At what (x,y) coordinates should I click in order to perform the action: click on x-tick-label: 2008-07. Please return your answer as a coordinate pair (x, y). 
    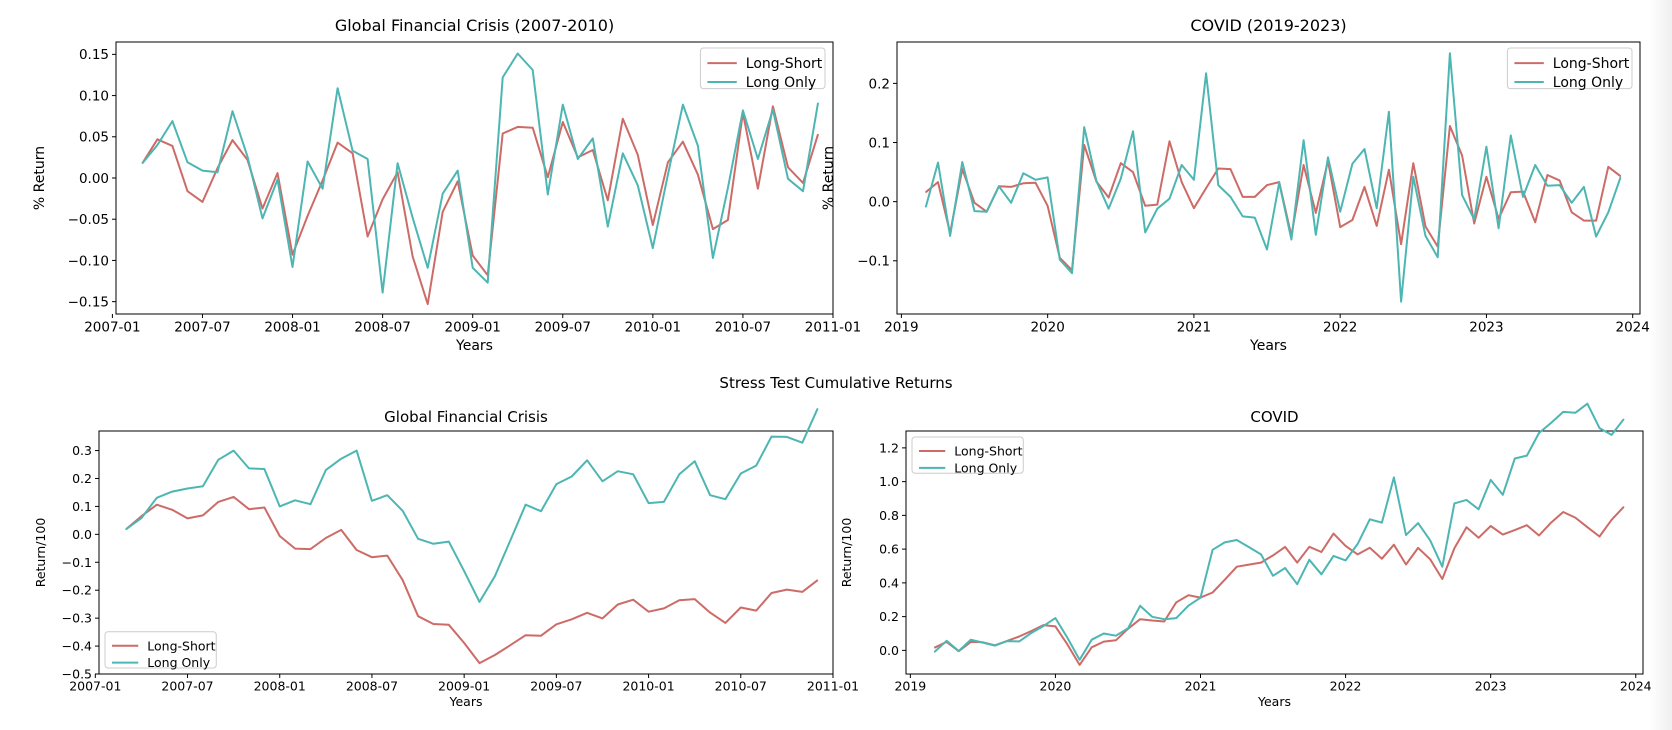
    Looking at the image, I should click on (382, 328).